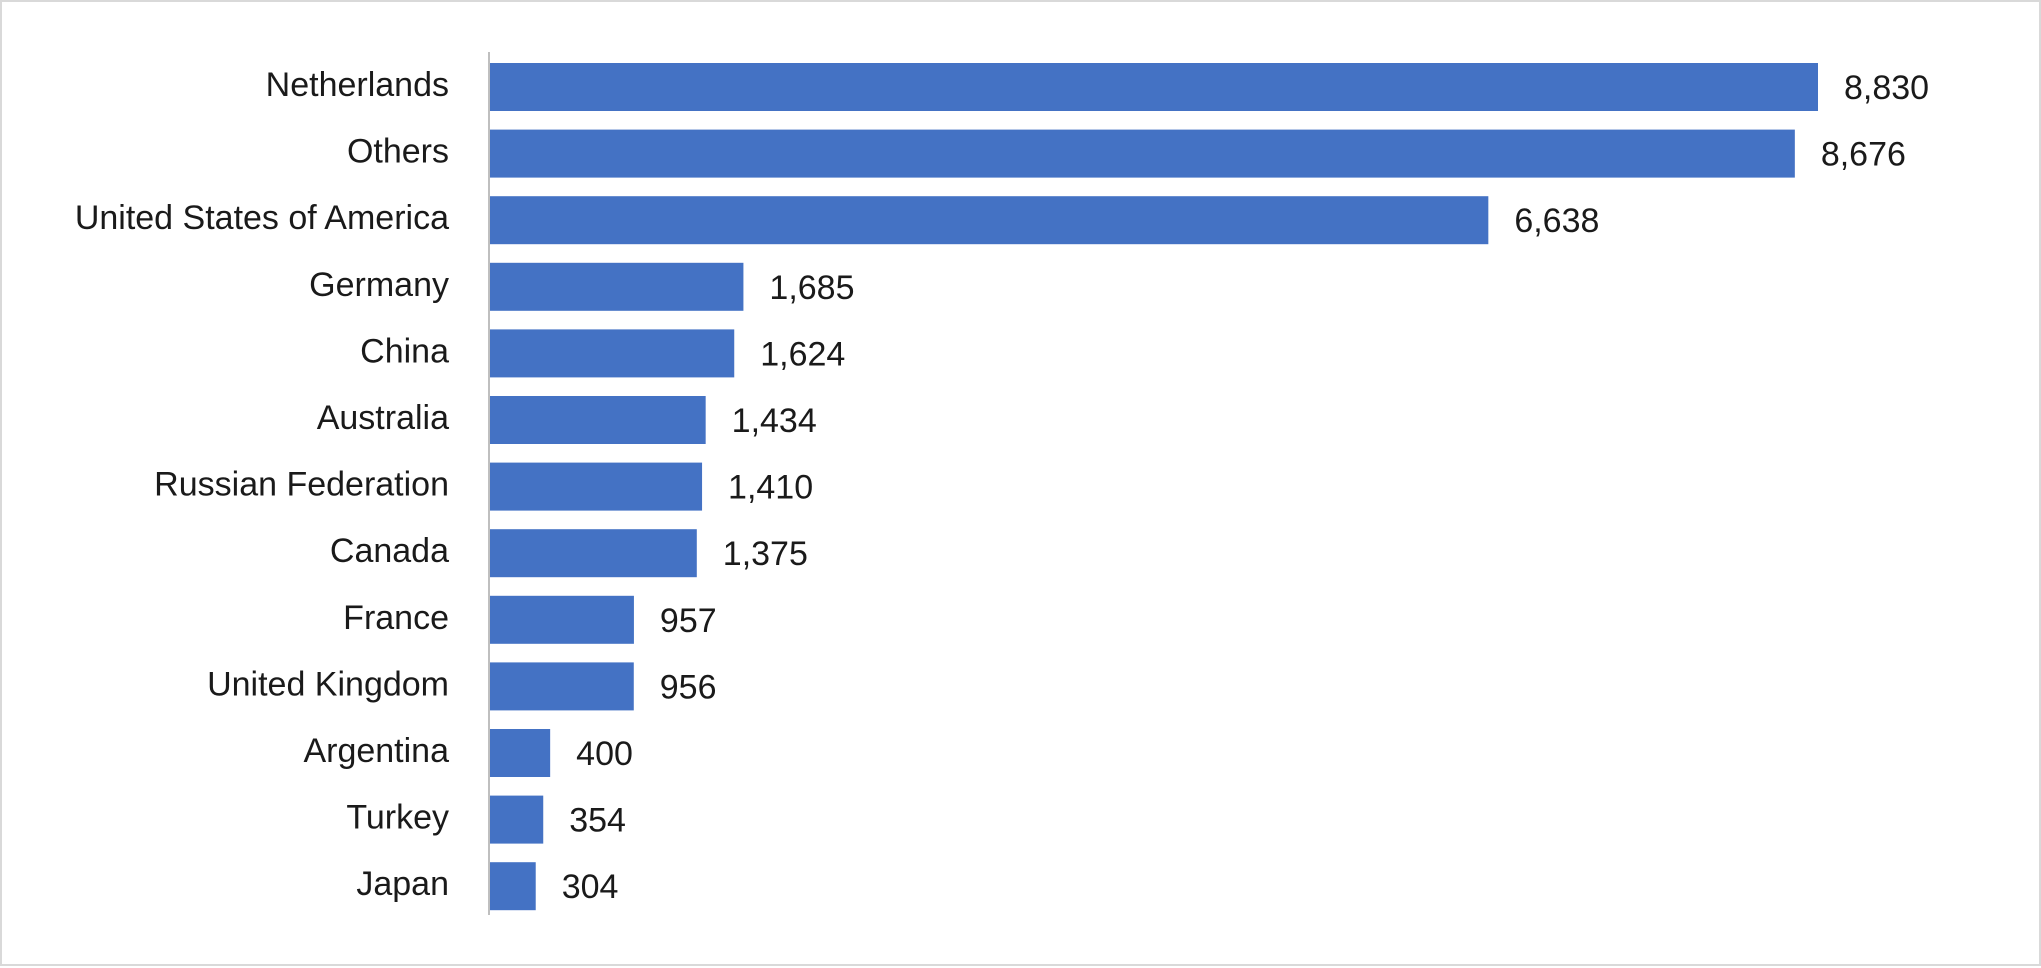 The width and height of the screenshot is (2041, 968). What do you see at coordinates (688, 621) in the screenshot?
I see `data-label: 957` at bounding box center [688, 621].